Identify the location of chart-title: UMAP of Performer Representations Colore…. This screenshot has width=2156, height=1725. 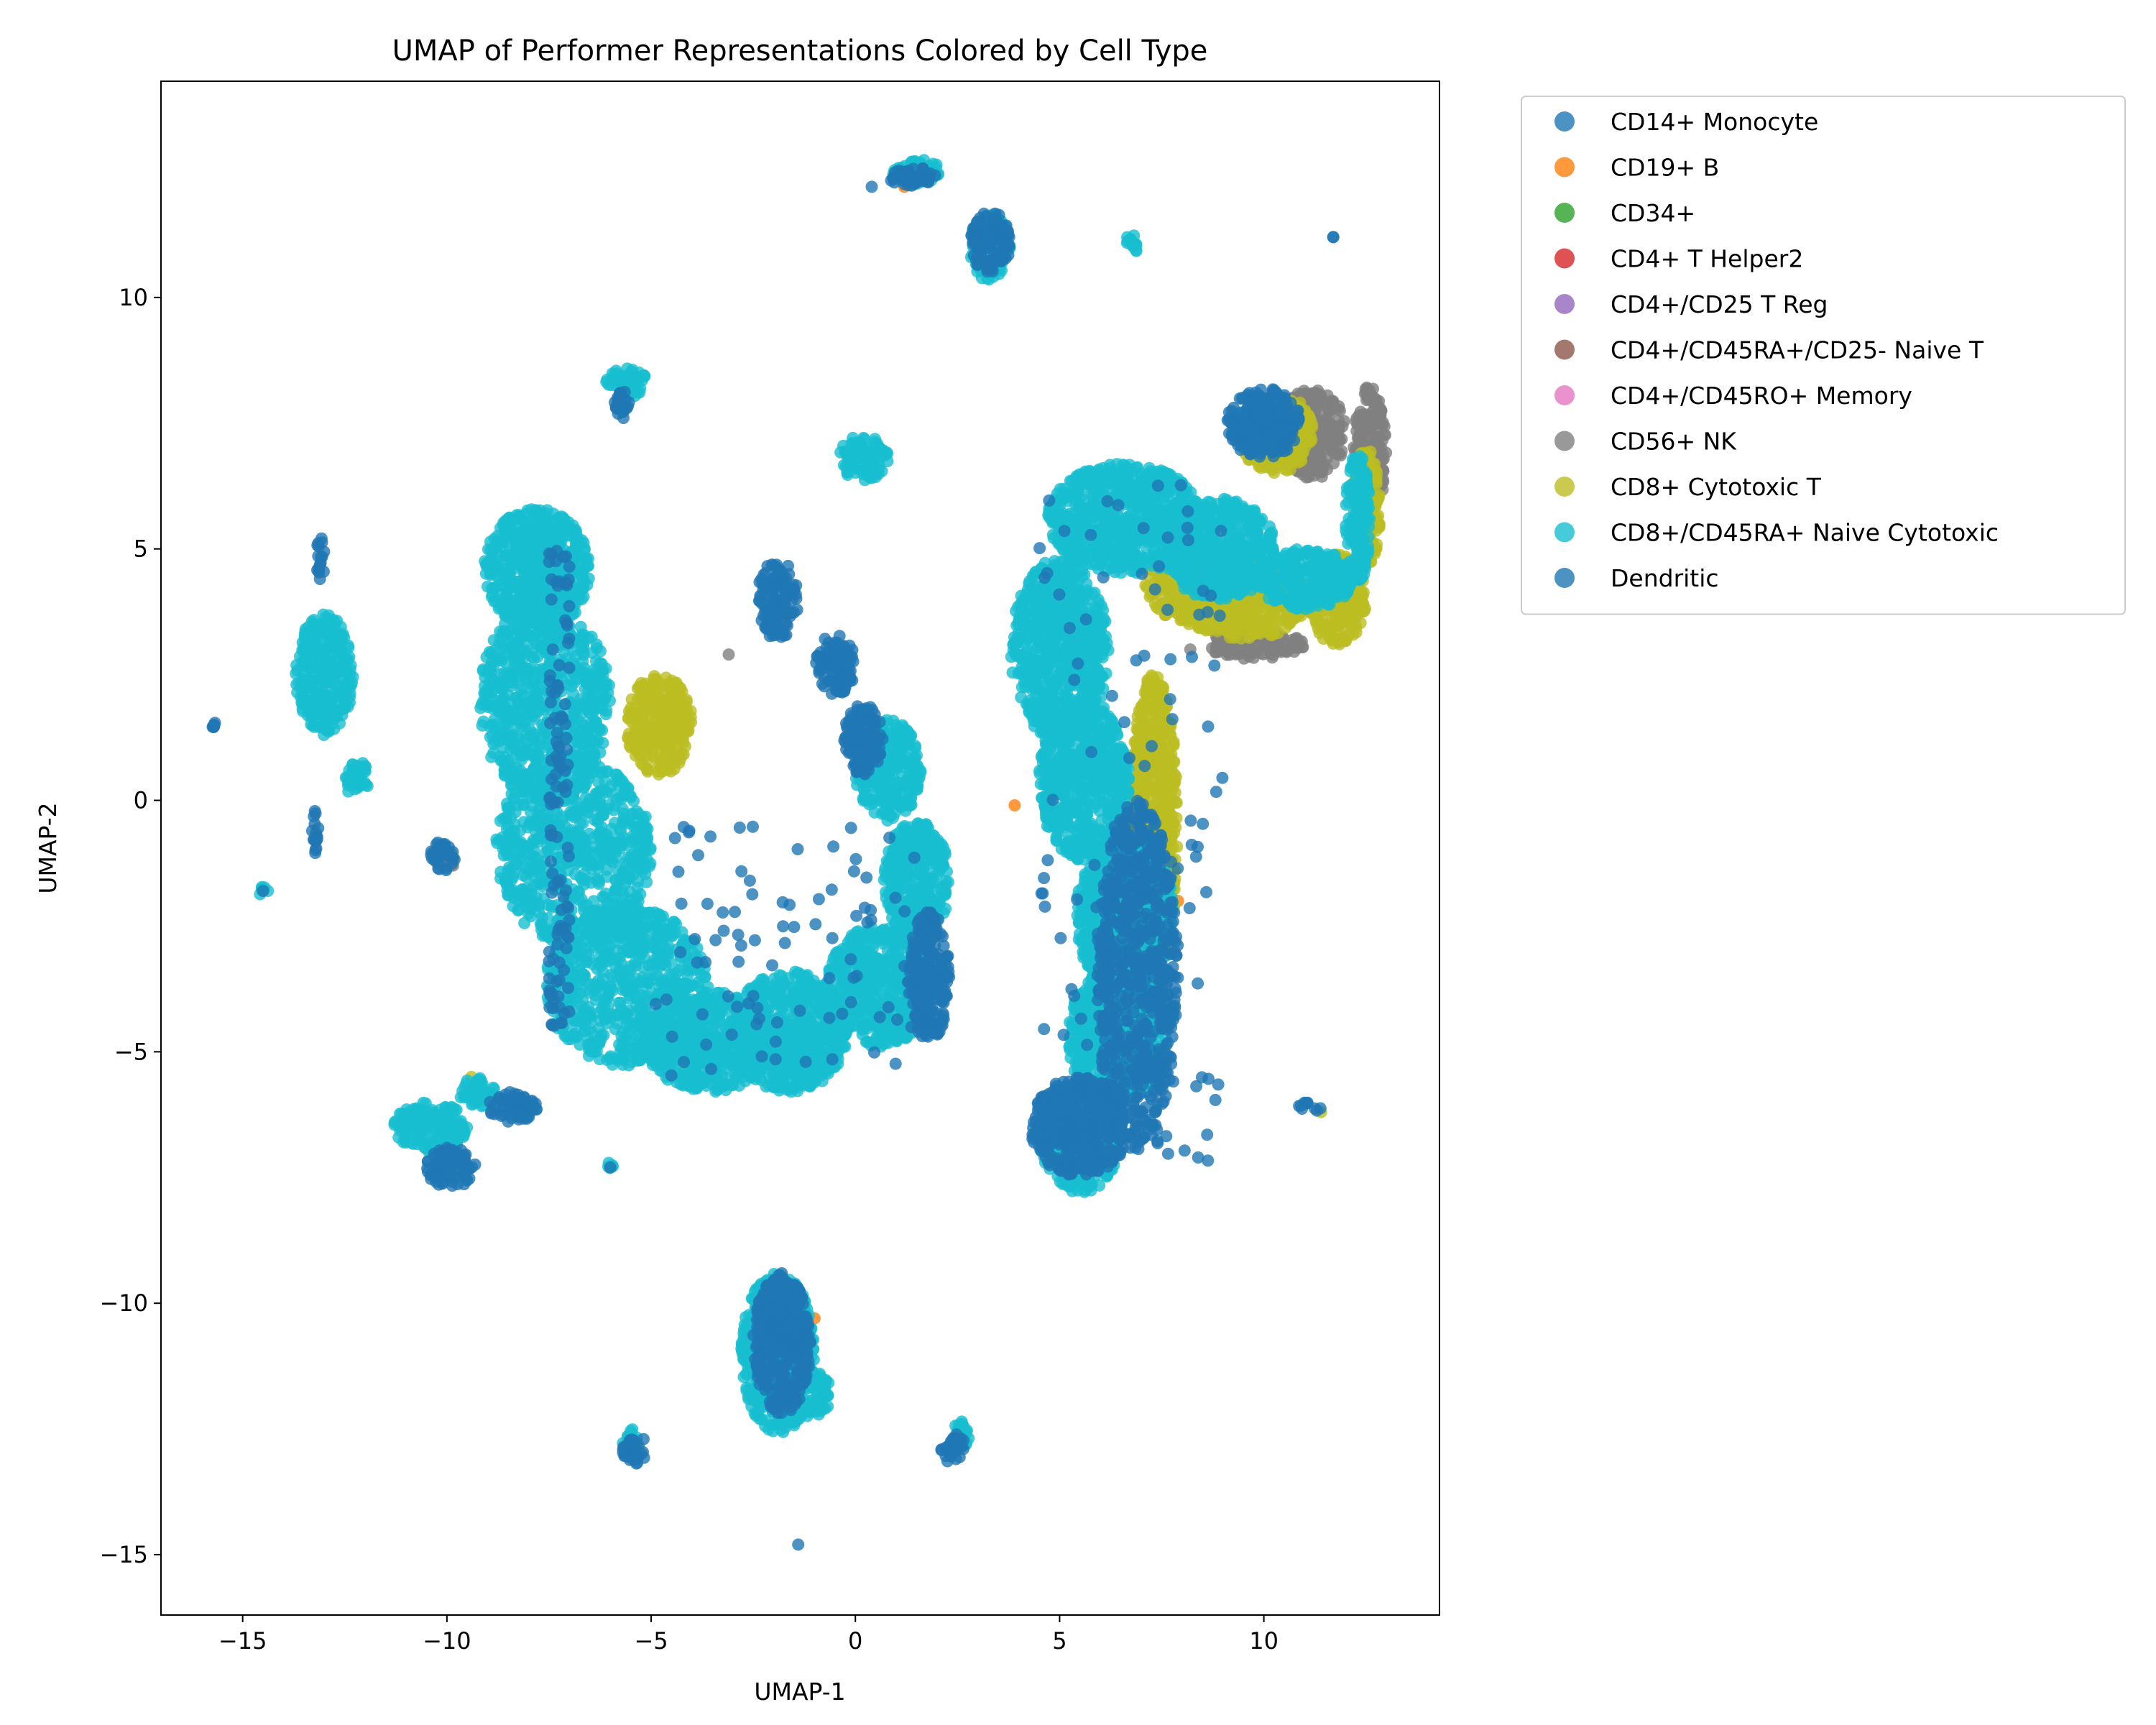
(800, 51).